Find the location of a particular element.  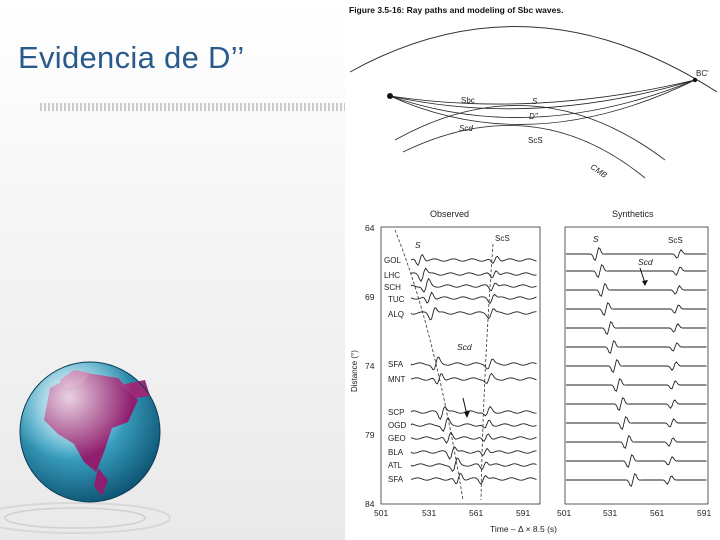

y-tick: 64 is located at coordinates (370, 228).